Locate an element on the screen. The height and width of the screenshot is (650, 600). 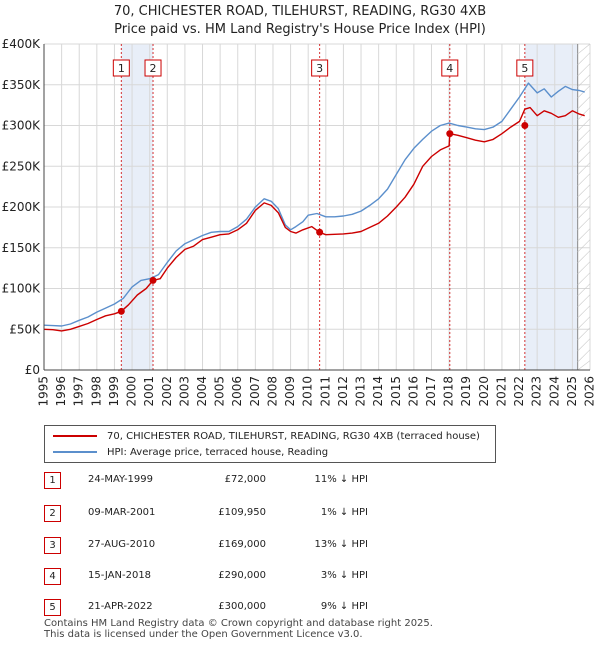
x-tick-label: 2022 is located at coordinates (519, 391).